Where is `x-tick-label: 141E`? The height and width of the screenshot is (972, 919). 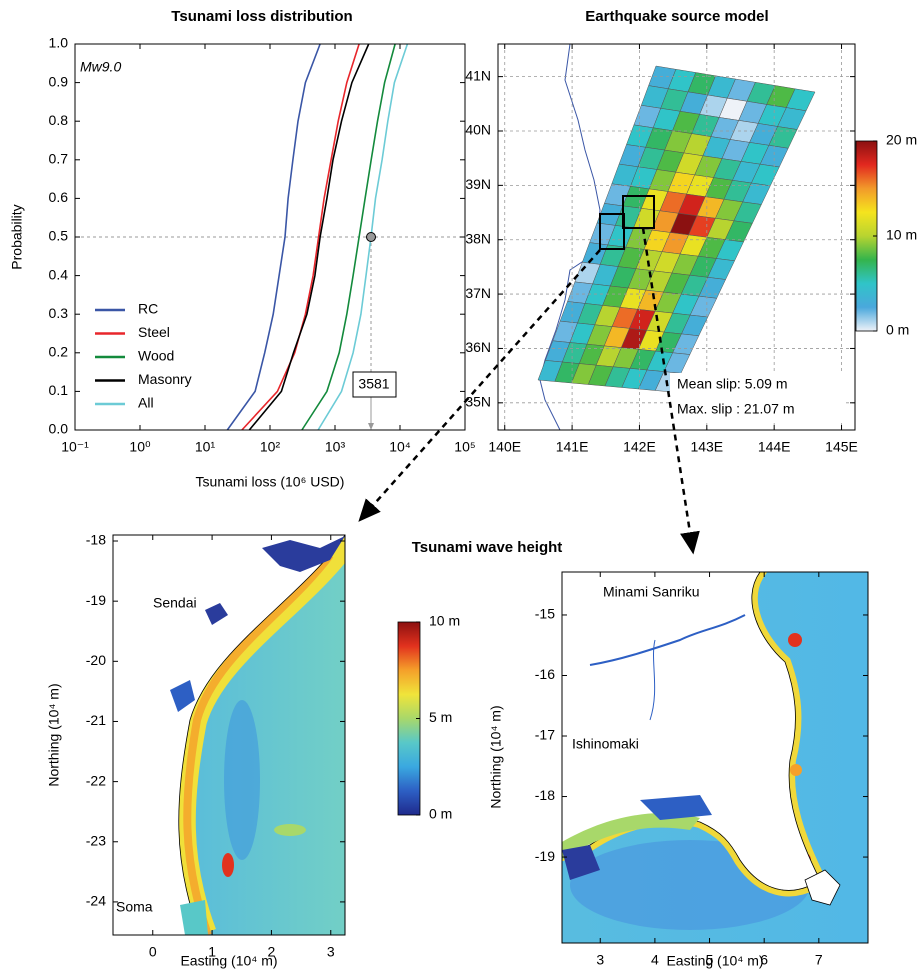 x-tick-label: 141E is located at coordinates (572, 447).